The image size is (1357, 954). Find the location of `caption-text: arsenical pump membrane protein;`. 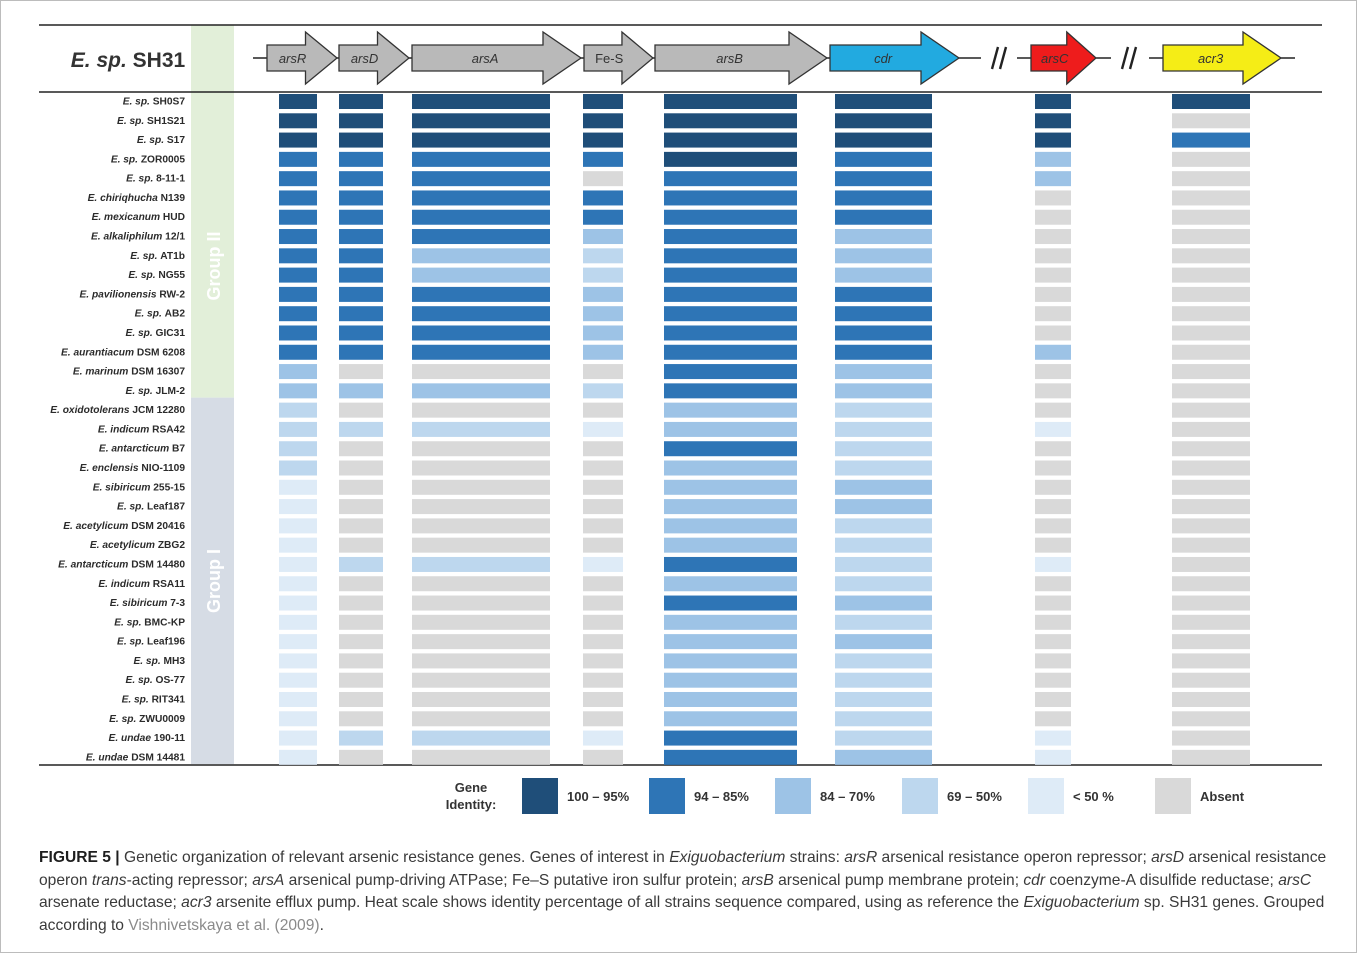

caption-text: arsenical pump membrane protein; is located at coordinates (898, 880).